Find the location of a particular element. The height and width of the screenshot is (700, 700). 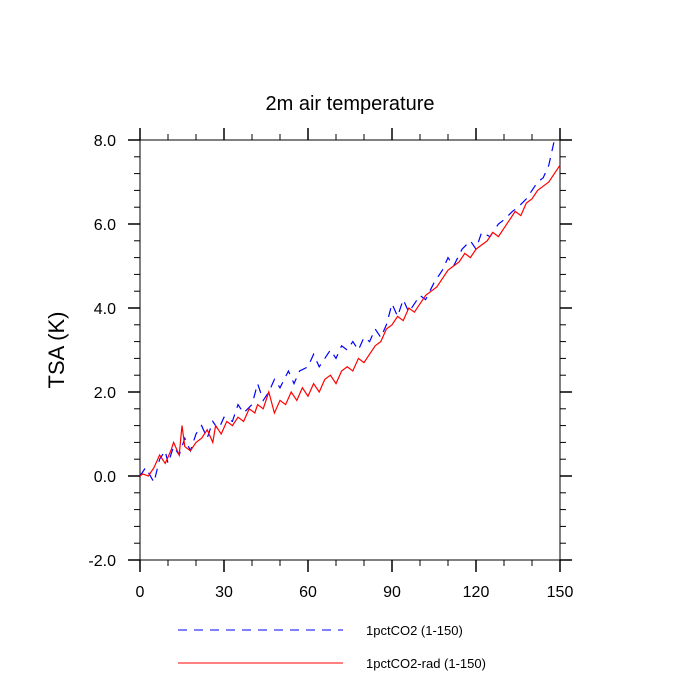

legend-label-2: 1pctCO2-rad (1-150) is located at coordinates (426, 663).